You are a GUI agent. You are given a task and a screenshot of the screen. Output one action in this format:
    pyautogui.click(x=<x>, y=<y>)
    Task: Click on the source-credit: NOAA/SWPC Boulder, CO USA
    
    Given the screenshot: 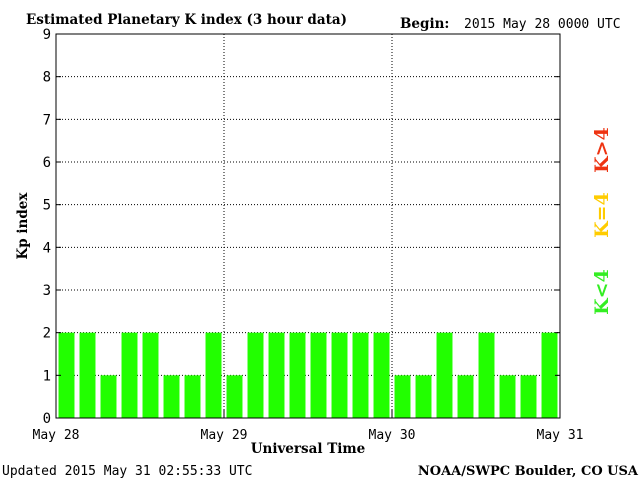 What is the action you would take?
    pyautogui.click(x=528, y=471)
    